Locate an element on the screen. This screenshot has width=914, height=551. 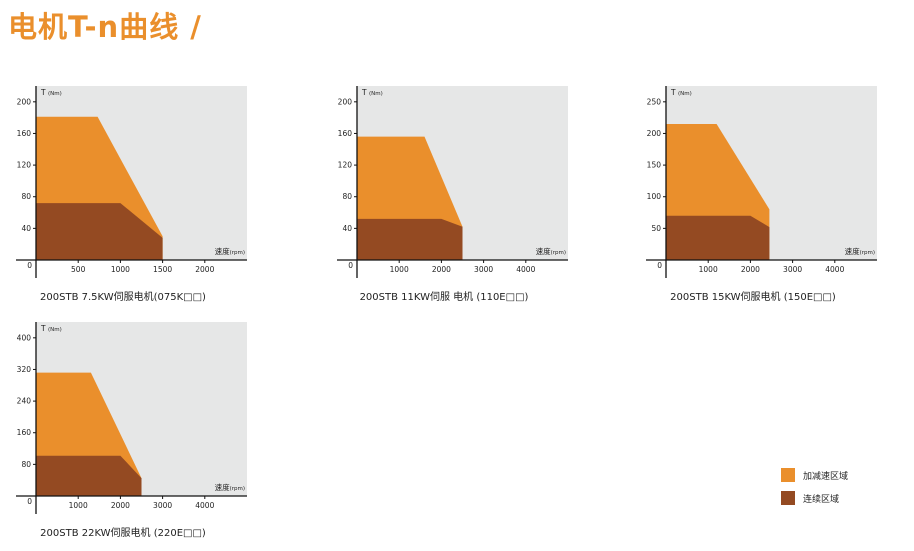
chart-caption: 200STB 22KW伺服电机 (220E□□) is located at coordinates (123, 533).